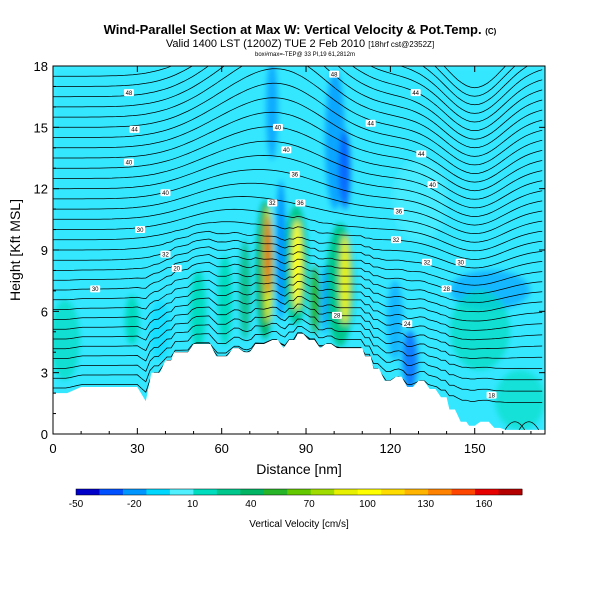 The width and height of the screenshot is (600, 600). What do you see at coordinates (299, 383) in the screenshot?
I see `terrain` at bounding box center [299, 383].